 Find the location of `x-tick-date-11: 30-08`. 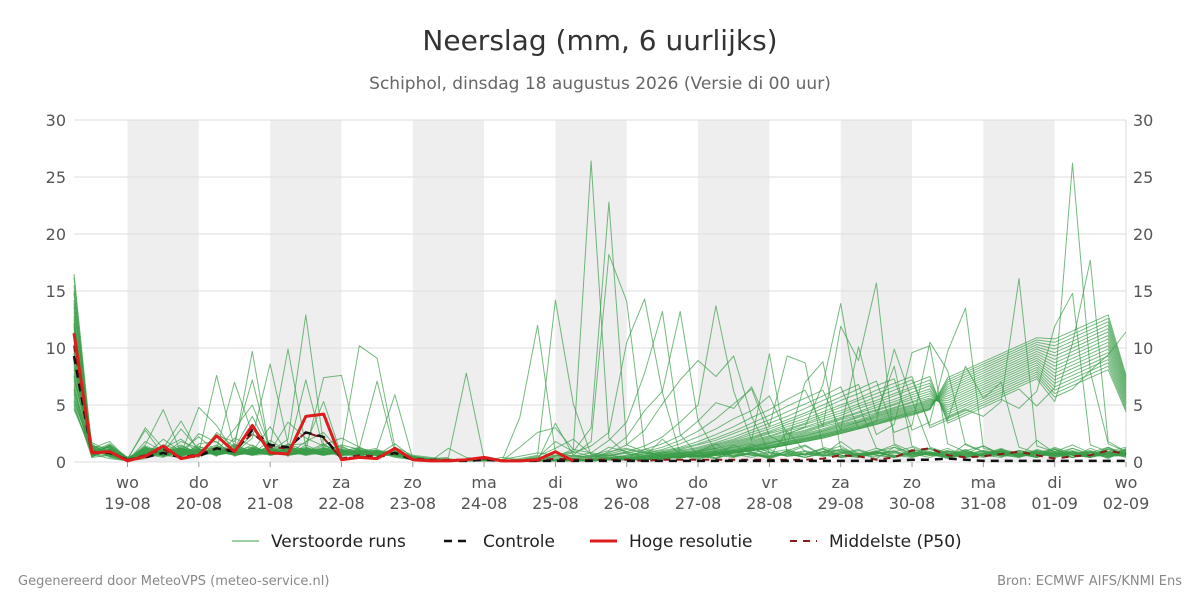

x-tick-date-11: 30-08 is located at coordinates (912, 503).